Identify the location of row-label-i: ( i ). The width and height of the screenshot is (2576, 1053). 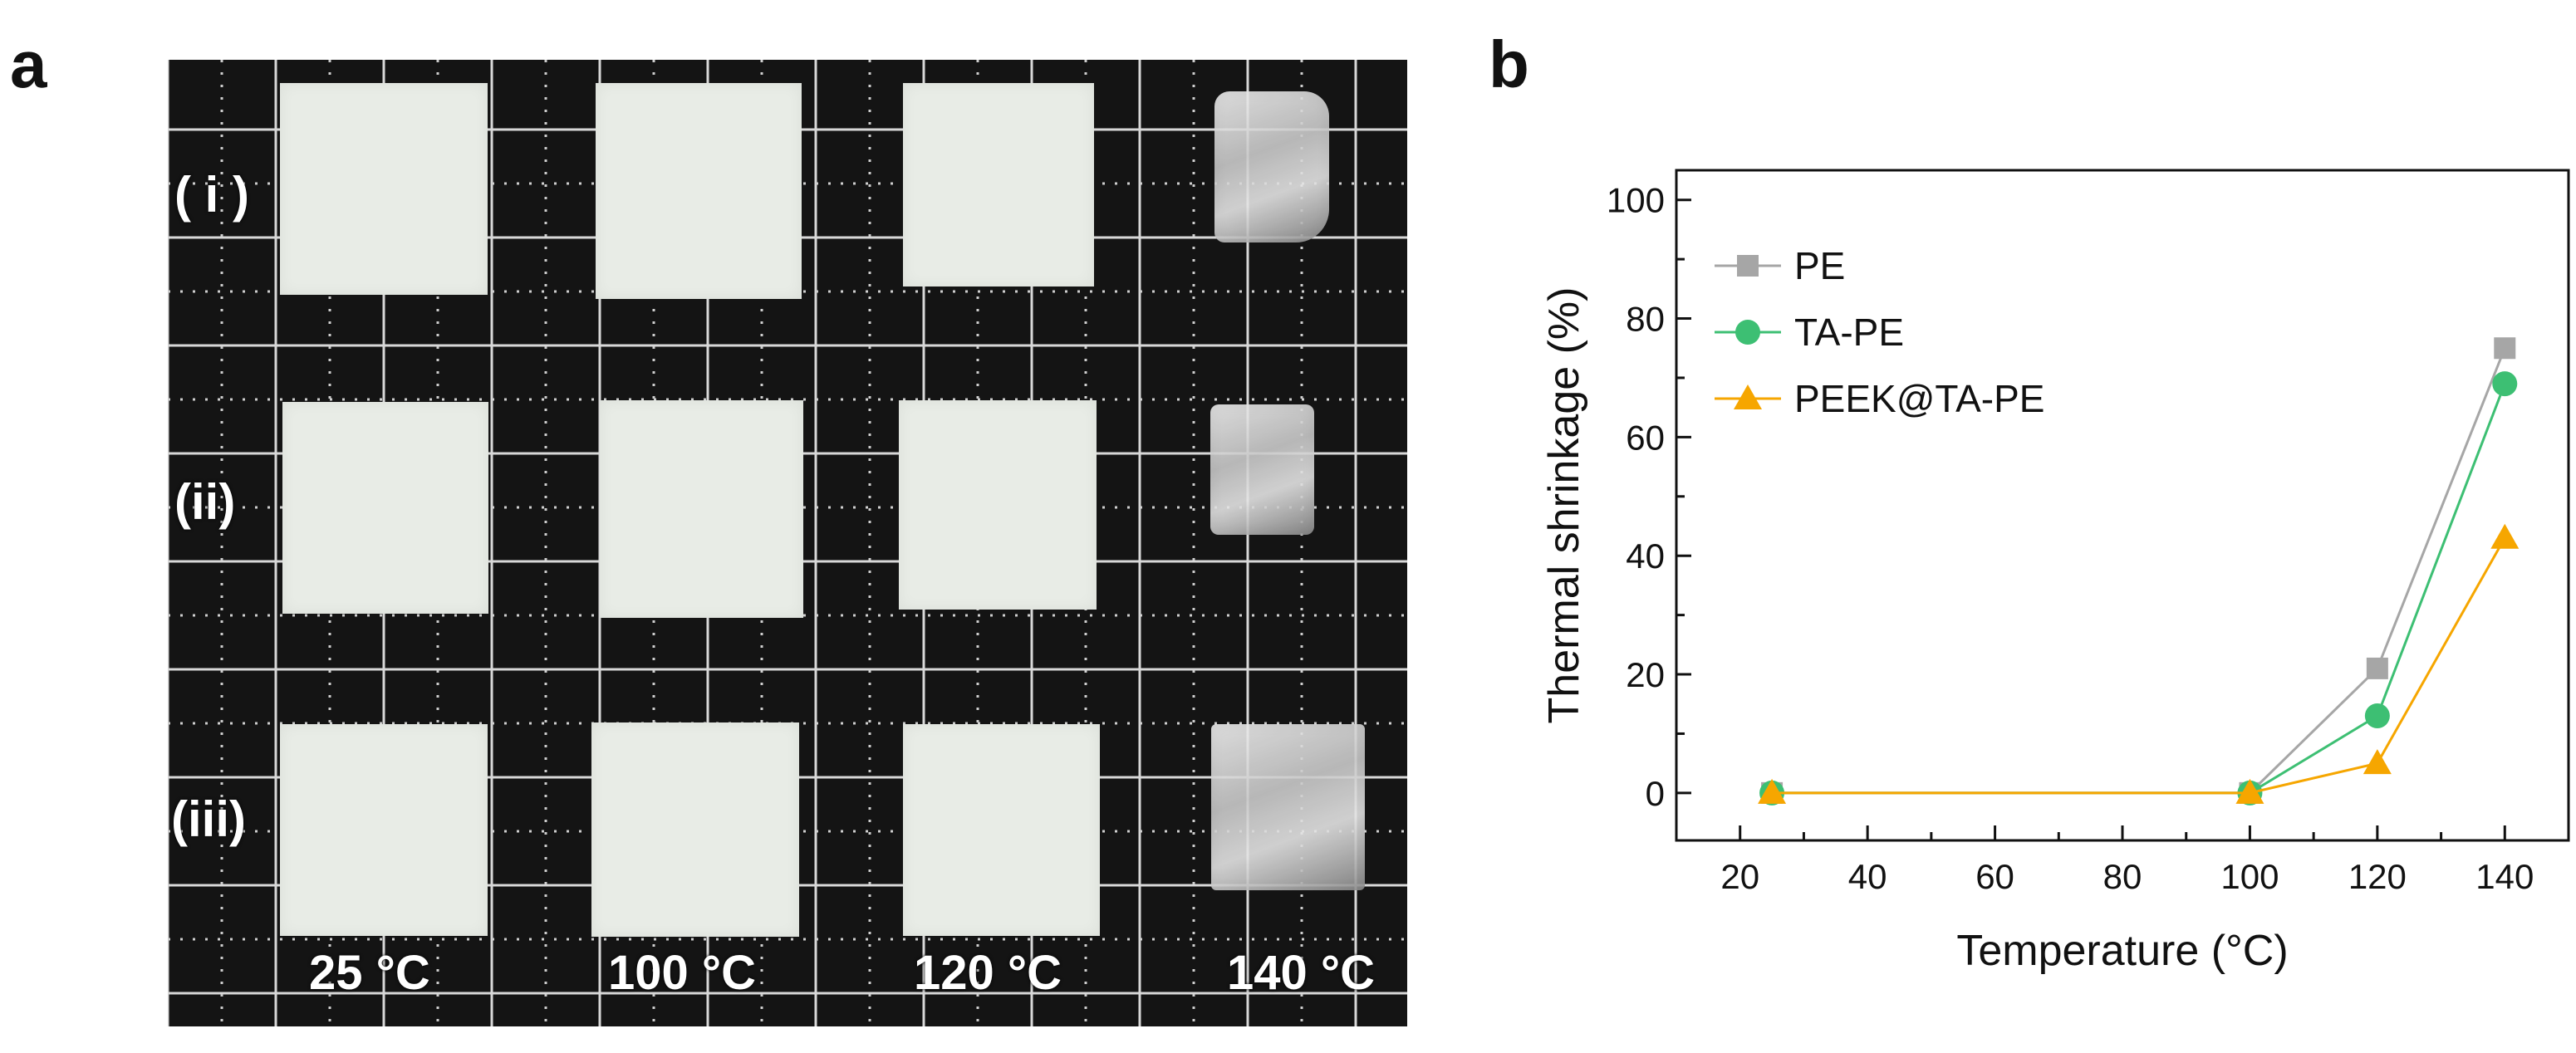
(211, 195).